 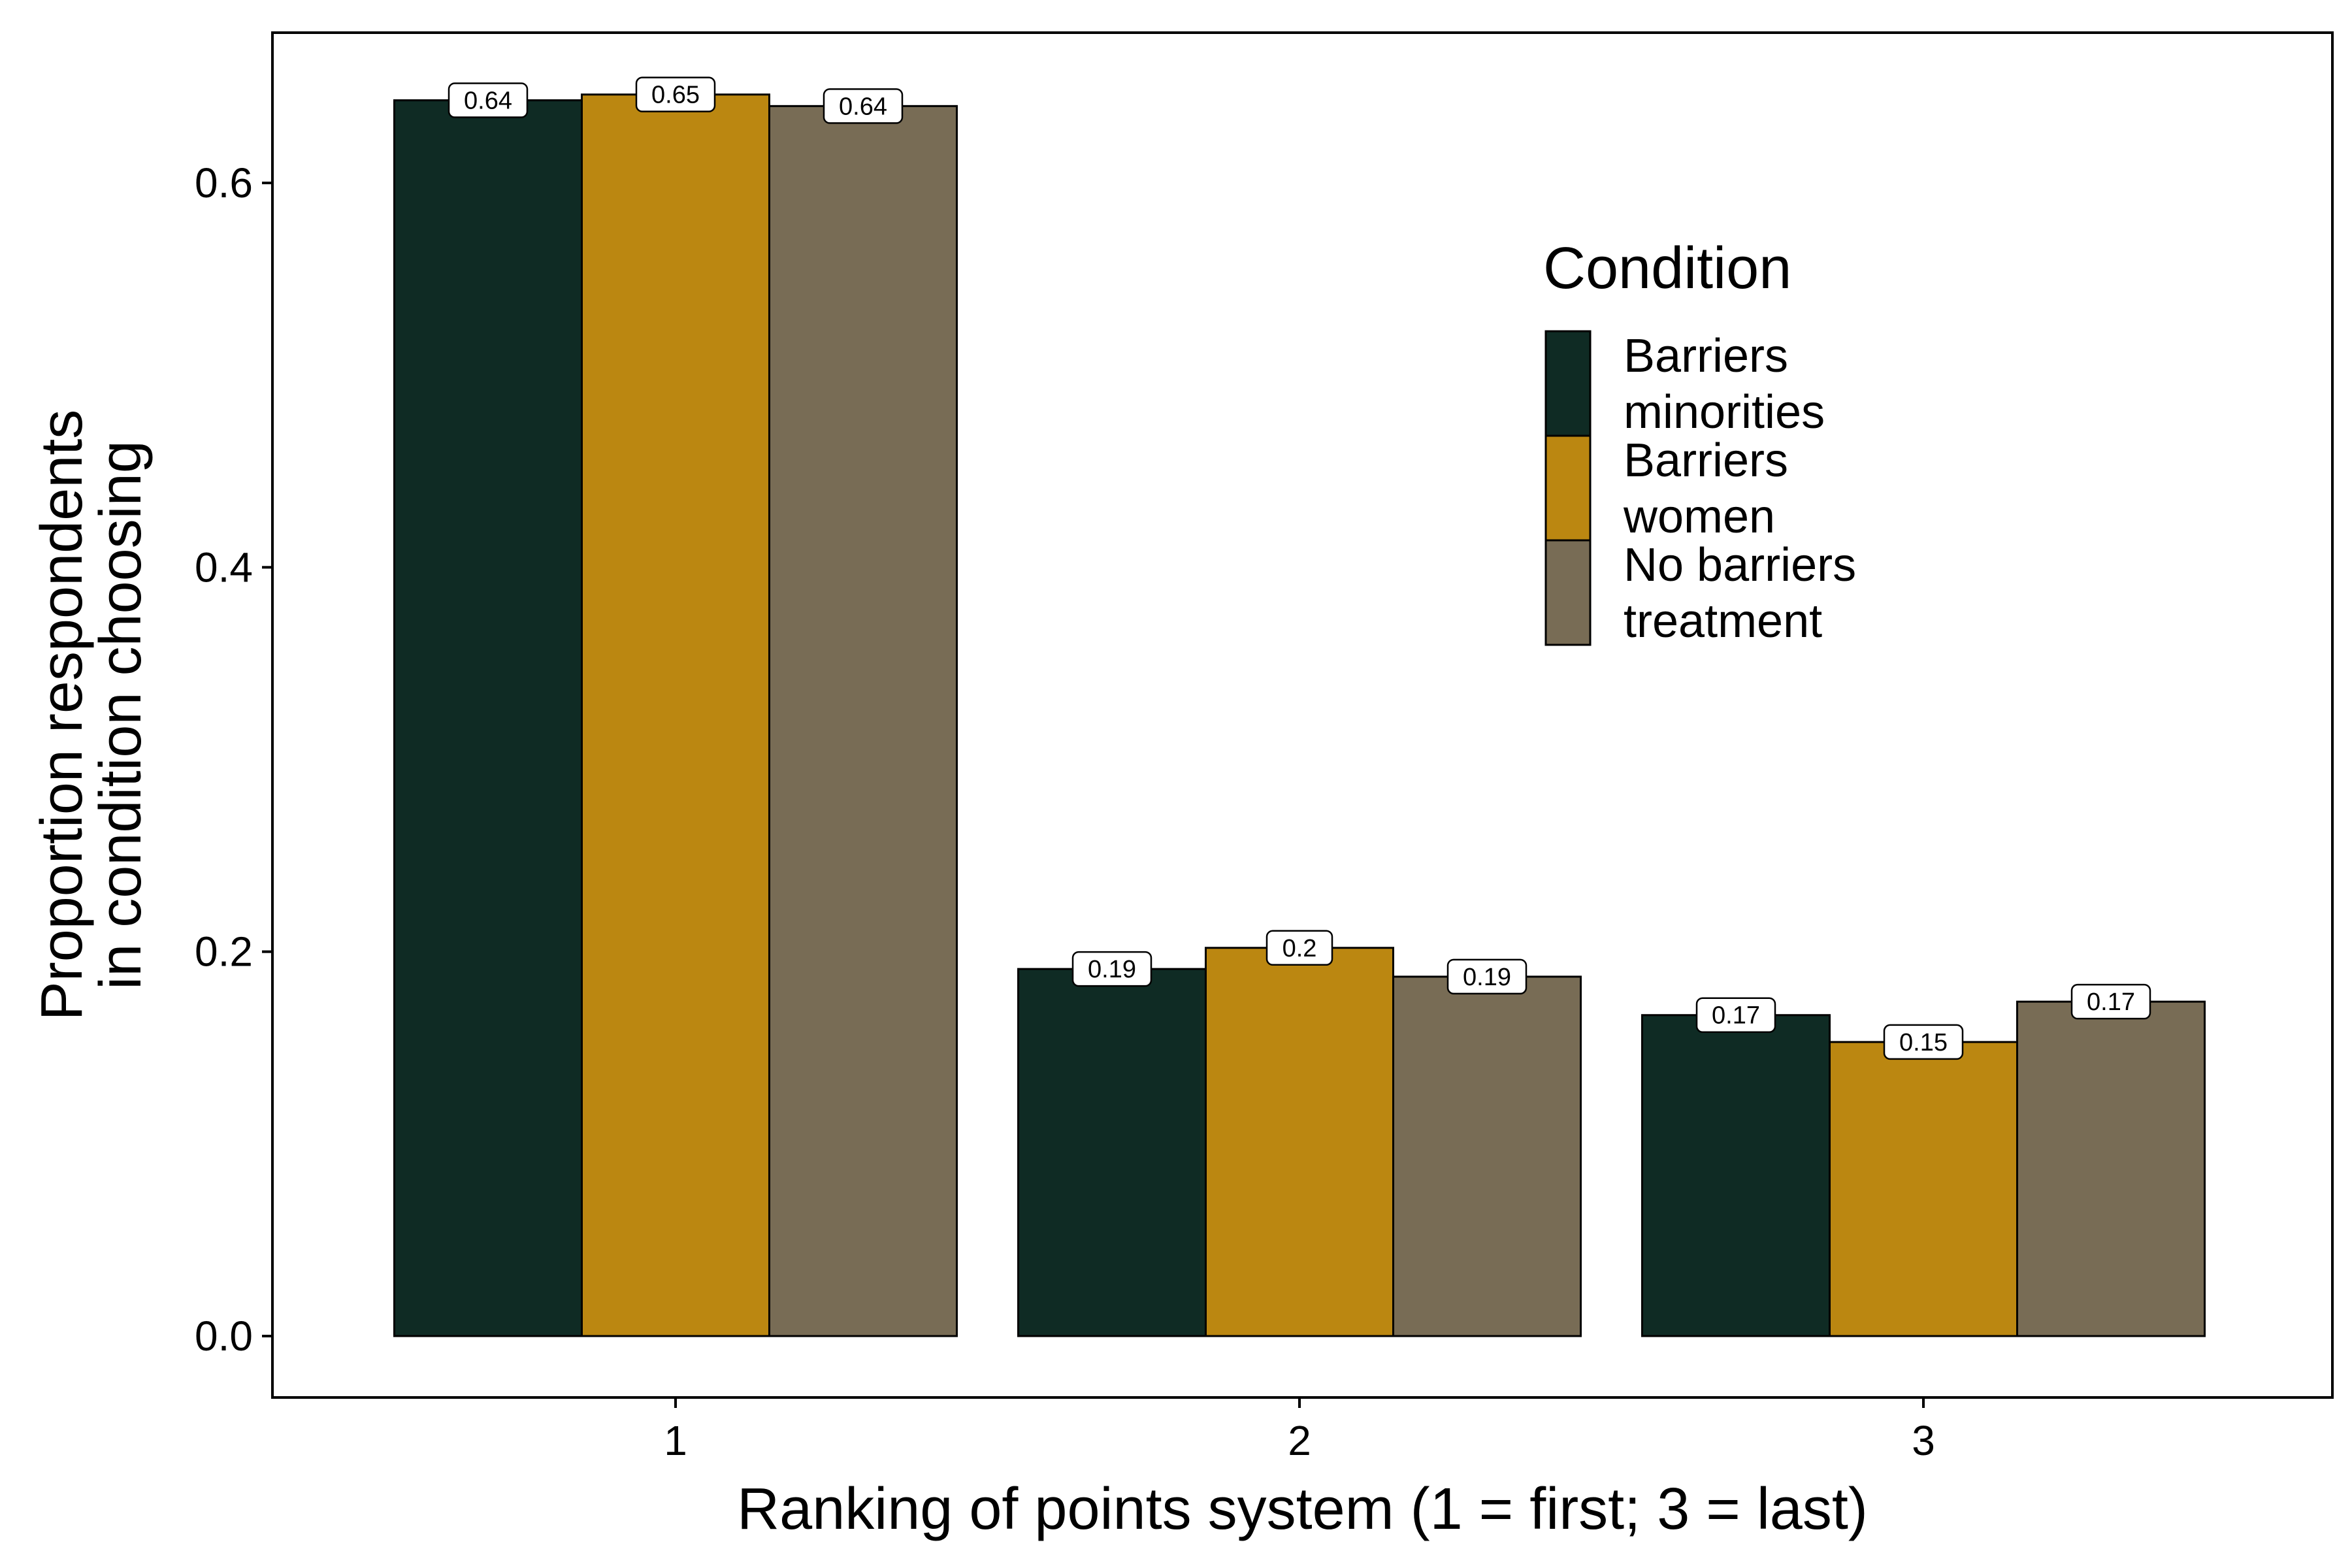 I want to click on y-tick-label: 0.6, so click(x=224, y=182).